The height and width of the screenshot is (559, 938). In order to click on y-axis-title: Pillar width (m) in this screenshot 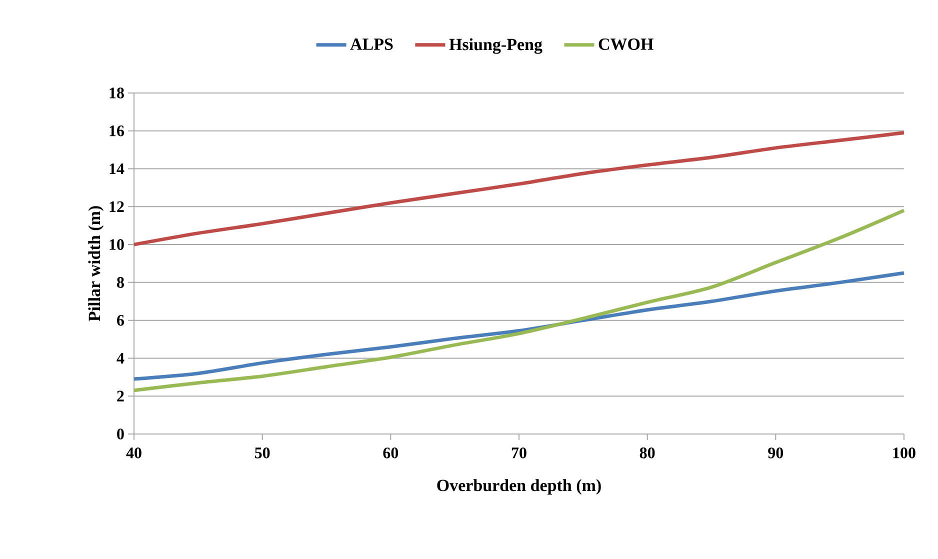, I will do `click(96, 264)`.